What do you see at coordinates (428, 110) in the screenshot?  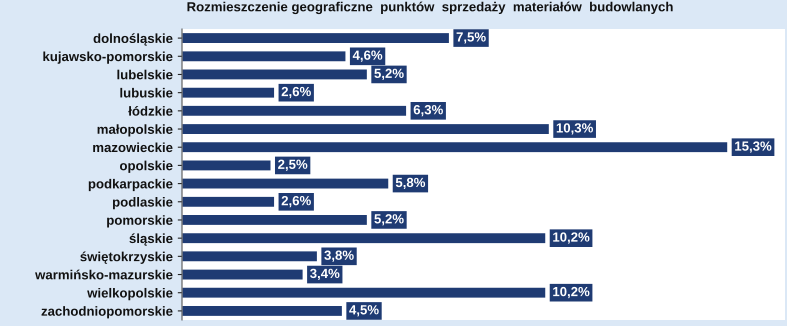 I see `data-label: 6,3%` at bounding box center [428, 110].